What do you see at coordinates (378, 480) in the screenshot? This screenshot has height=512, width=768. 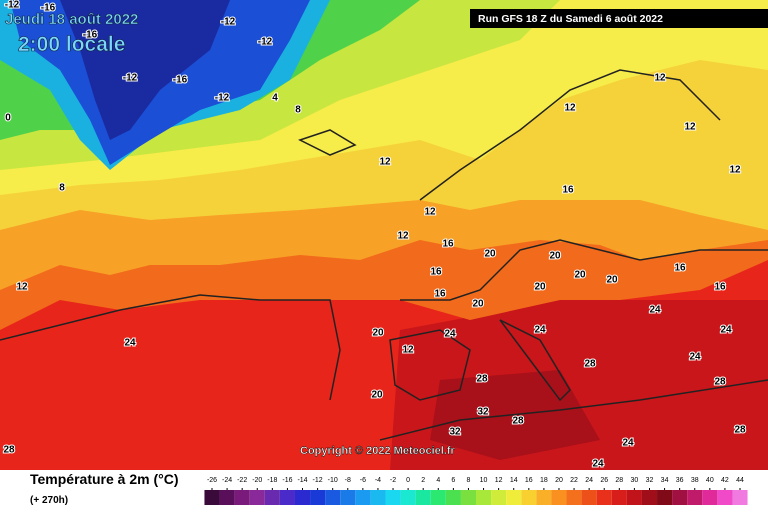 I see `scale-tick-label: -4` at bounding box center [378, 480].